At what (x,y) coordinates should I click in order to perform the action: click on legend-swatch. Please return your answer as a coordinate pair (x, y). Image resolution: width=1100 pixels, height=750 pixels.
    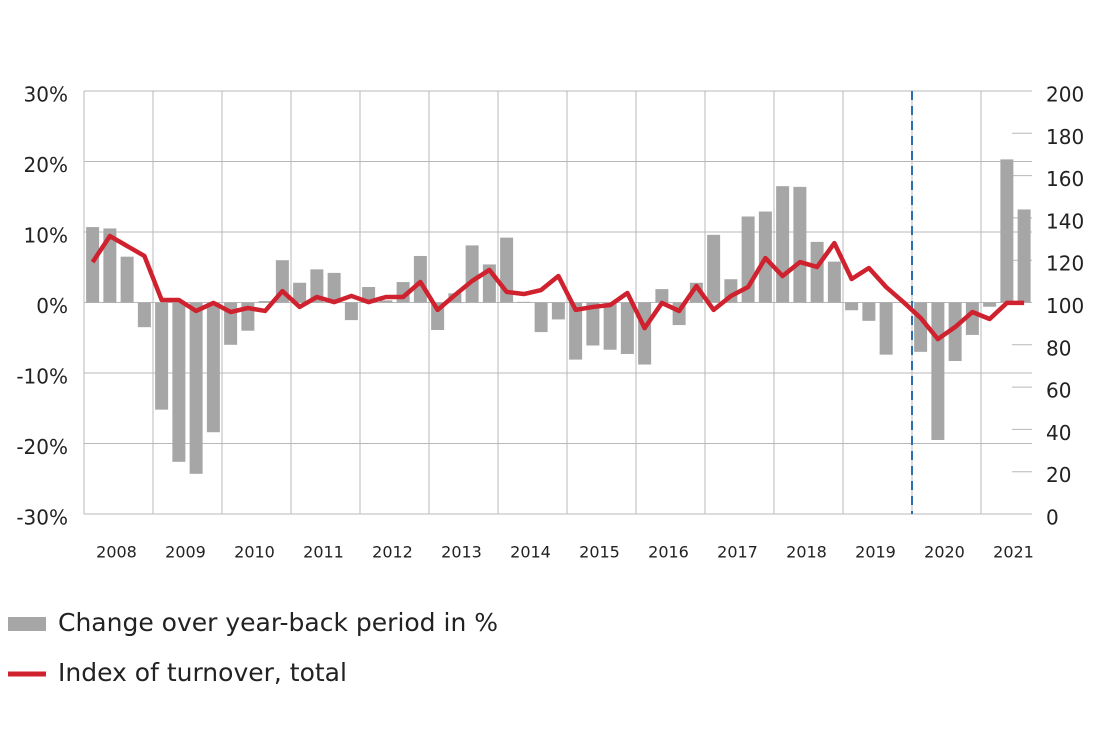
    Looking at the image, I should click on (27, 624).